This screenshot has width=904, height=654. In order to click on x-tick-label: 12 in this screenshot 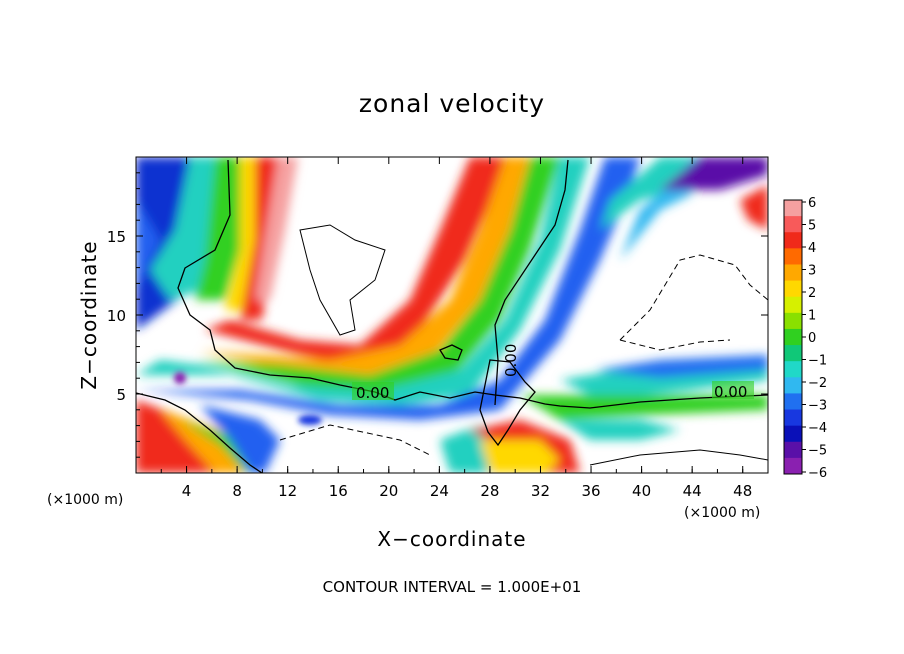, I will do `click(287, 491)`.